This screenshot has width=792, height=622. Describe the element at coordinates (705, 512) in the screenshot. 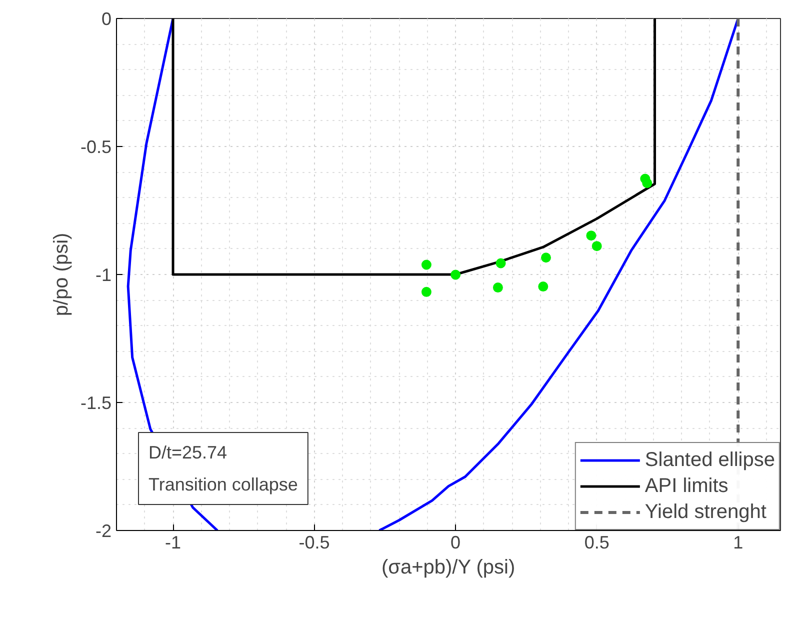

I see `legend-label: Yield strenght` at that location.